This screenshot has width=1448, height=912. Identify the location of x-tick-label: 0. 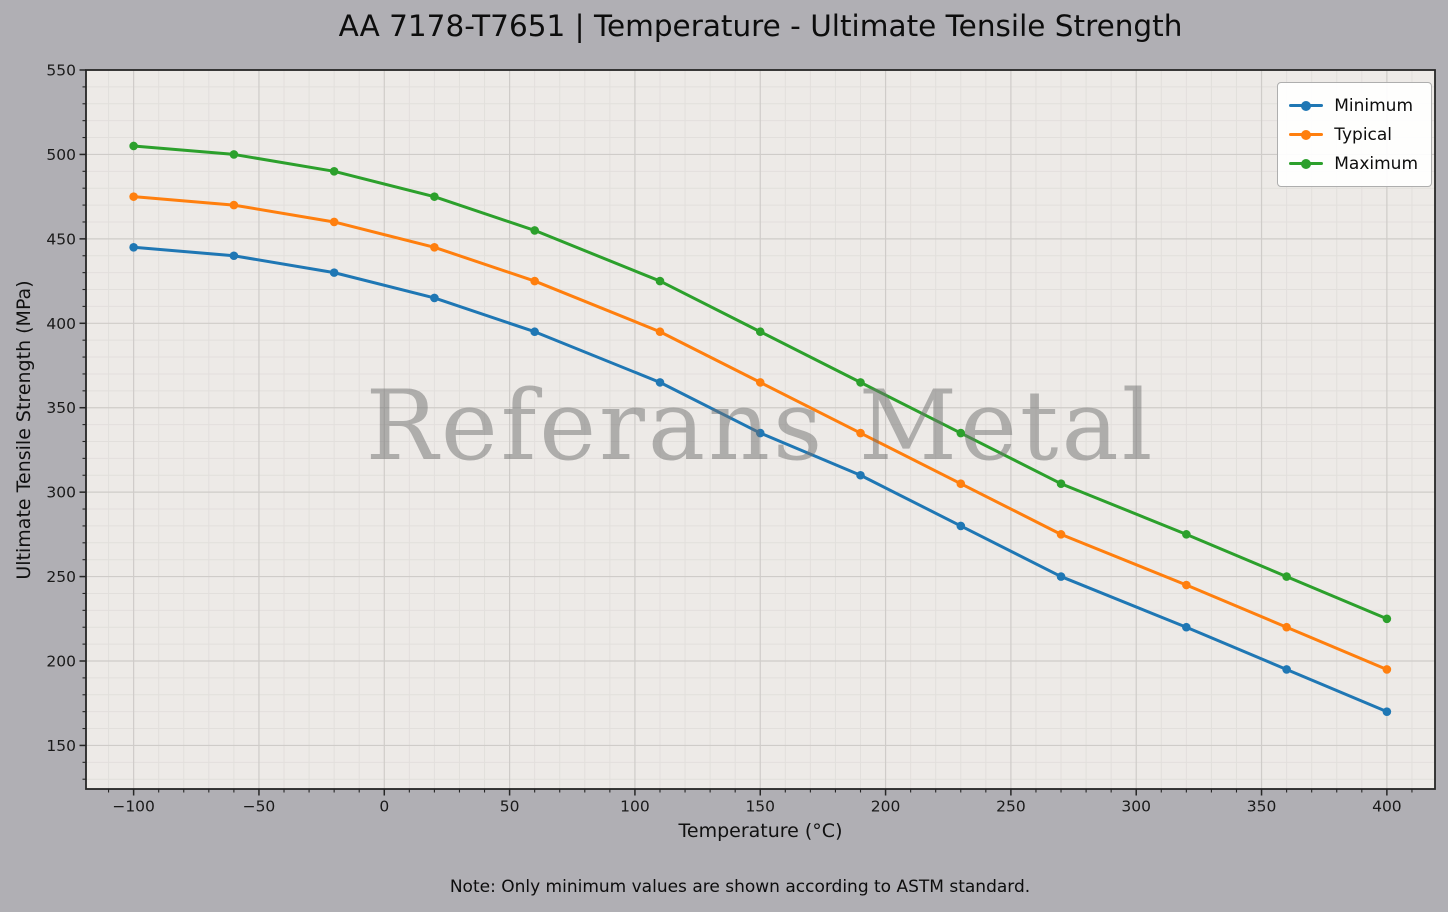
(384, 807).